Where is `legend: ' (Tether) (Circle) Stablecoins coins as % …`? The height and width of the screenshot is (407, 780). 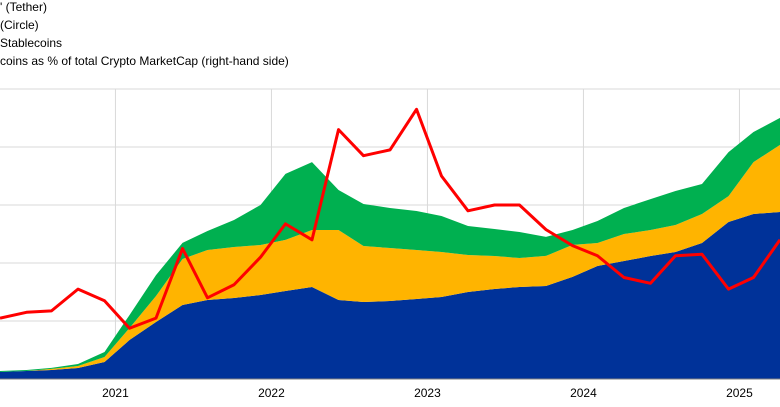 legend: ' (Tether) (Circle) Stablecoins coins as % … is located at coordinates (144, 34).